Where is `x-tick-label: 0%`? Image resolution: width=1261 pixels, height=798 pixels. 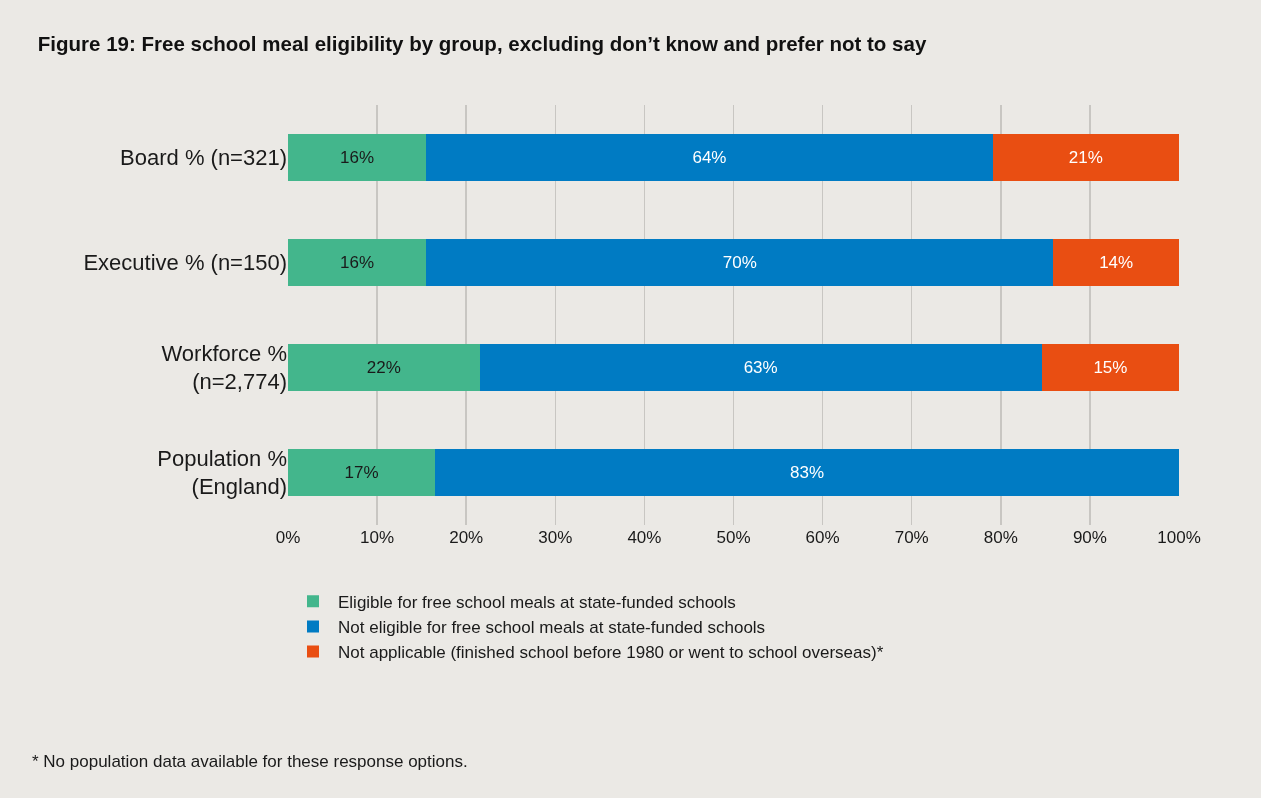 x-tick-label: 0% is located at coordinates (288, 537).